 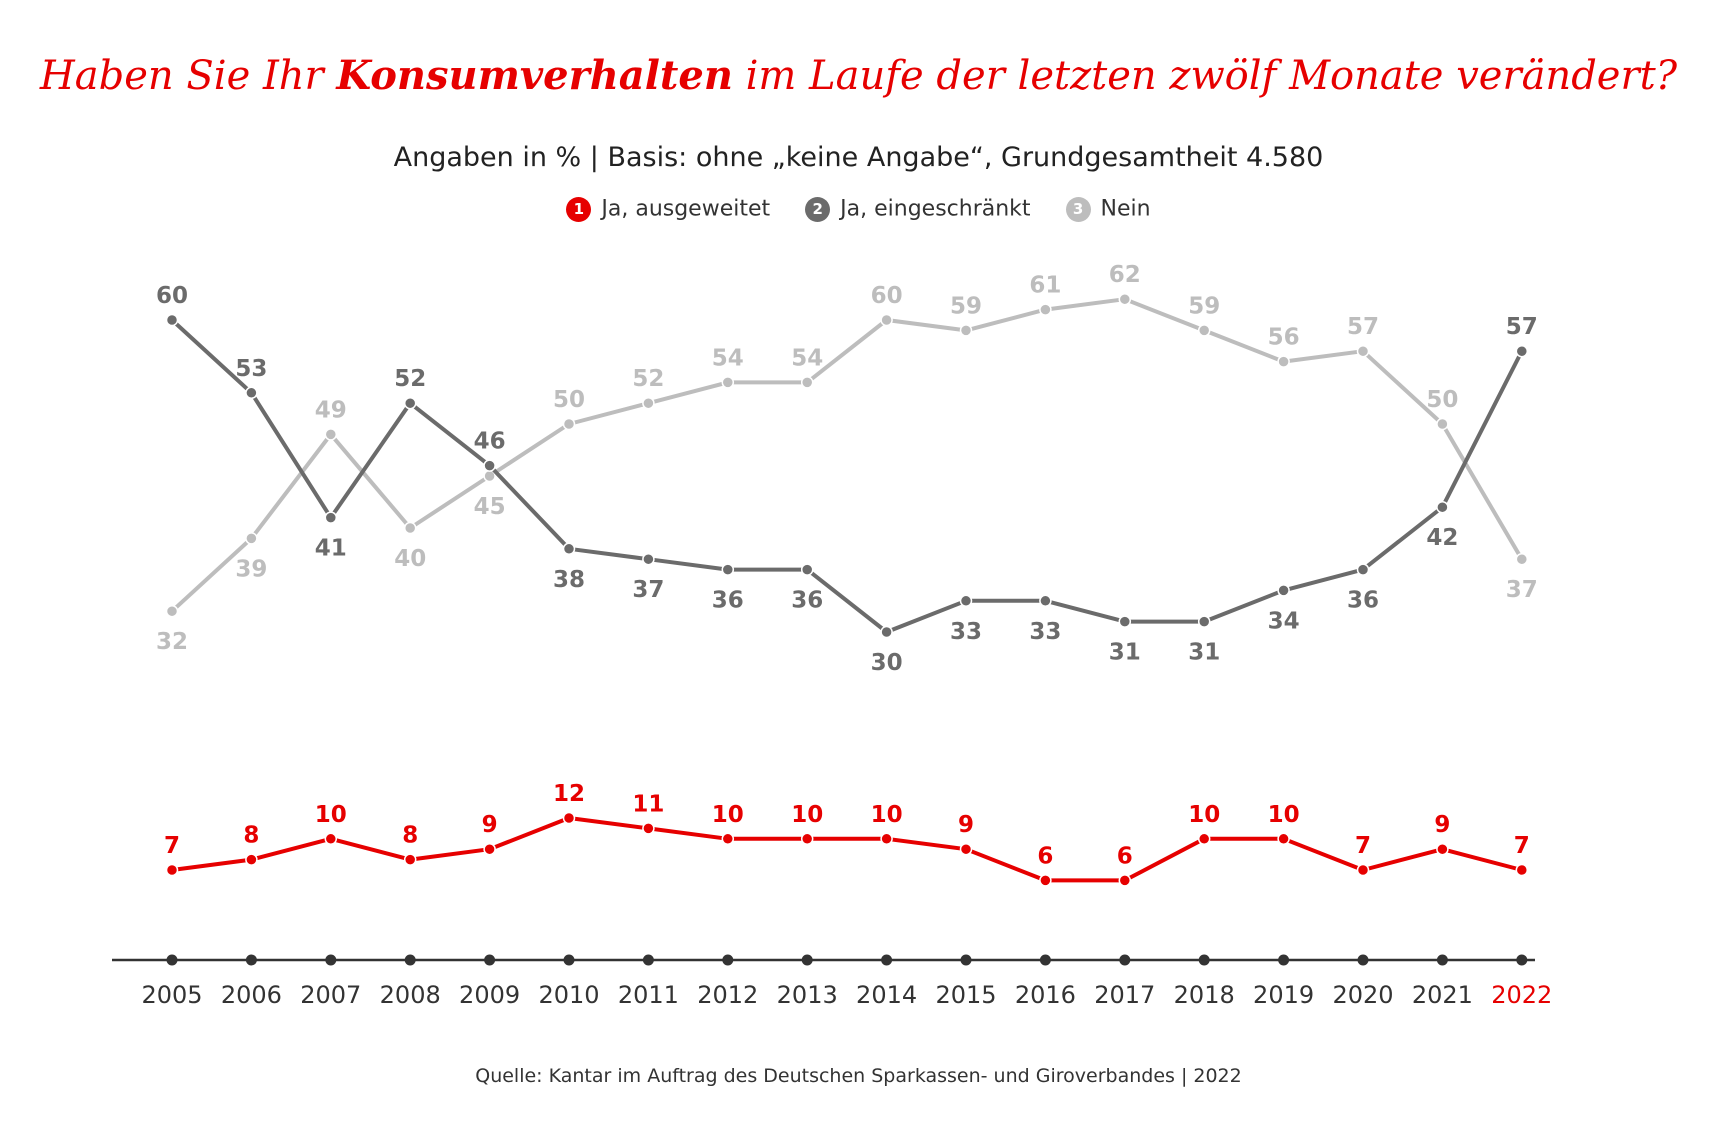 I want to click on data-label-nein: 37, so click(x=1522, y=590).